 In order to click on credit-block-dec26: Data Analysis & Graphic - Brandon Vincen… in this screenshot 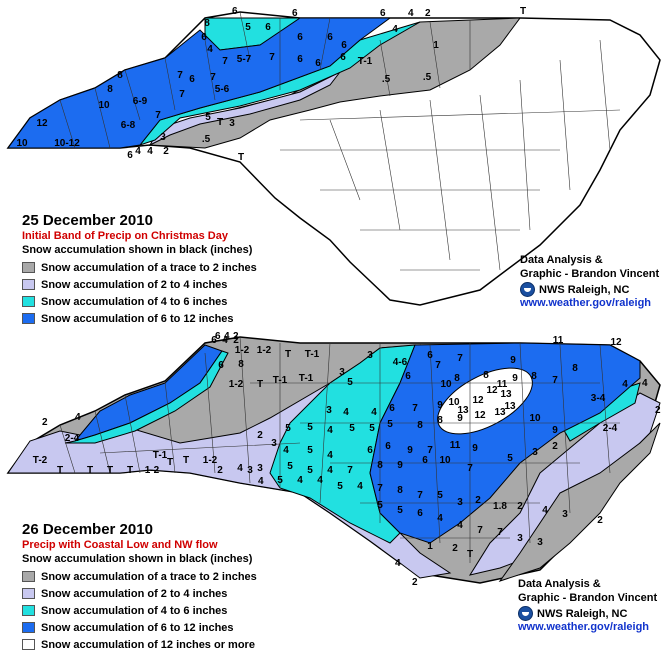, I will do `click(587, 605)`.